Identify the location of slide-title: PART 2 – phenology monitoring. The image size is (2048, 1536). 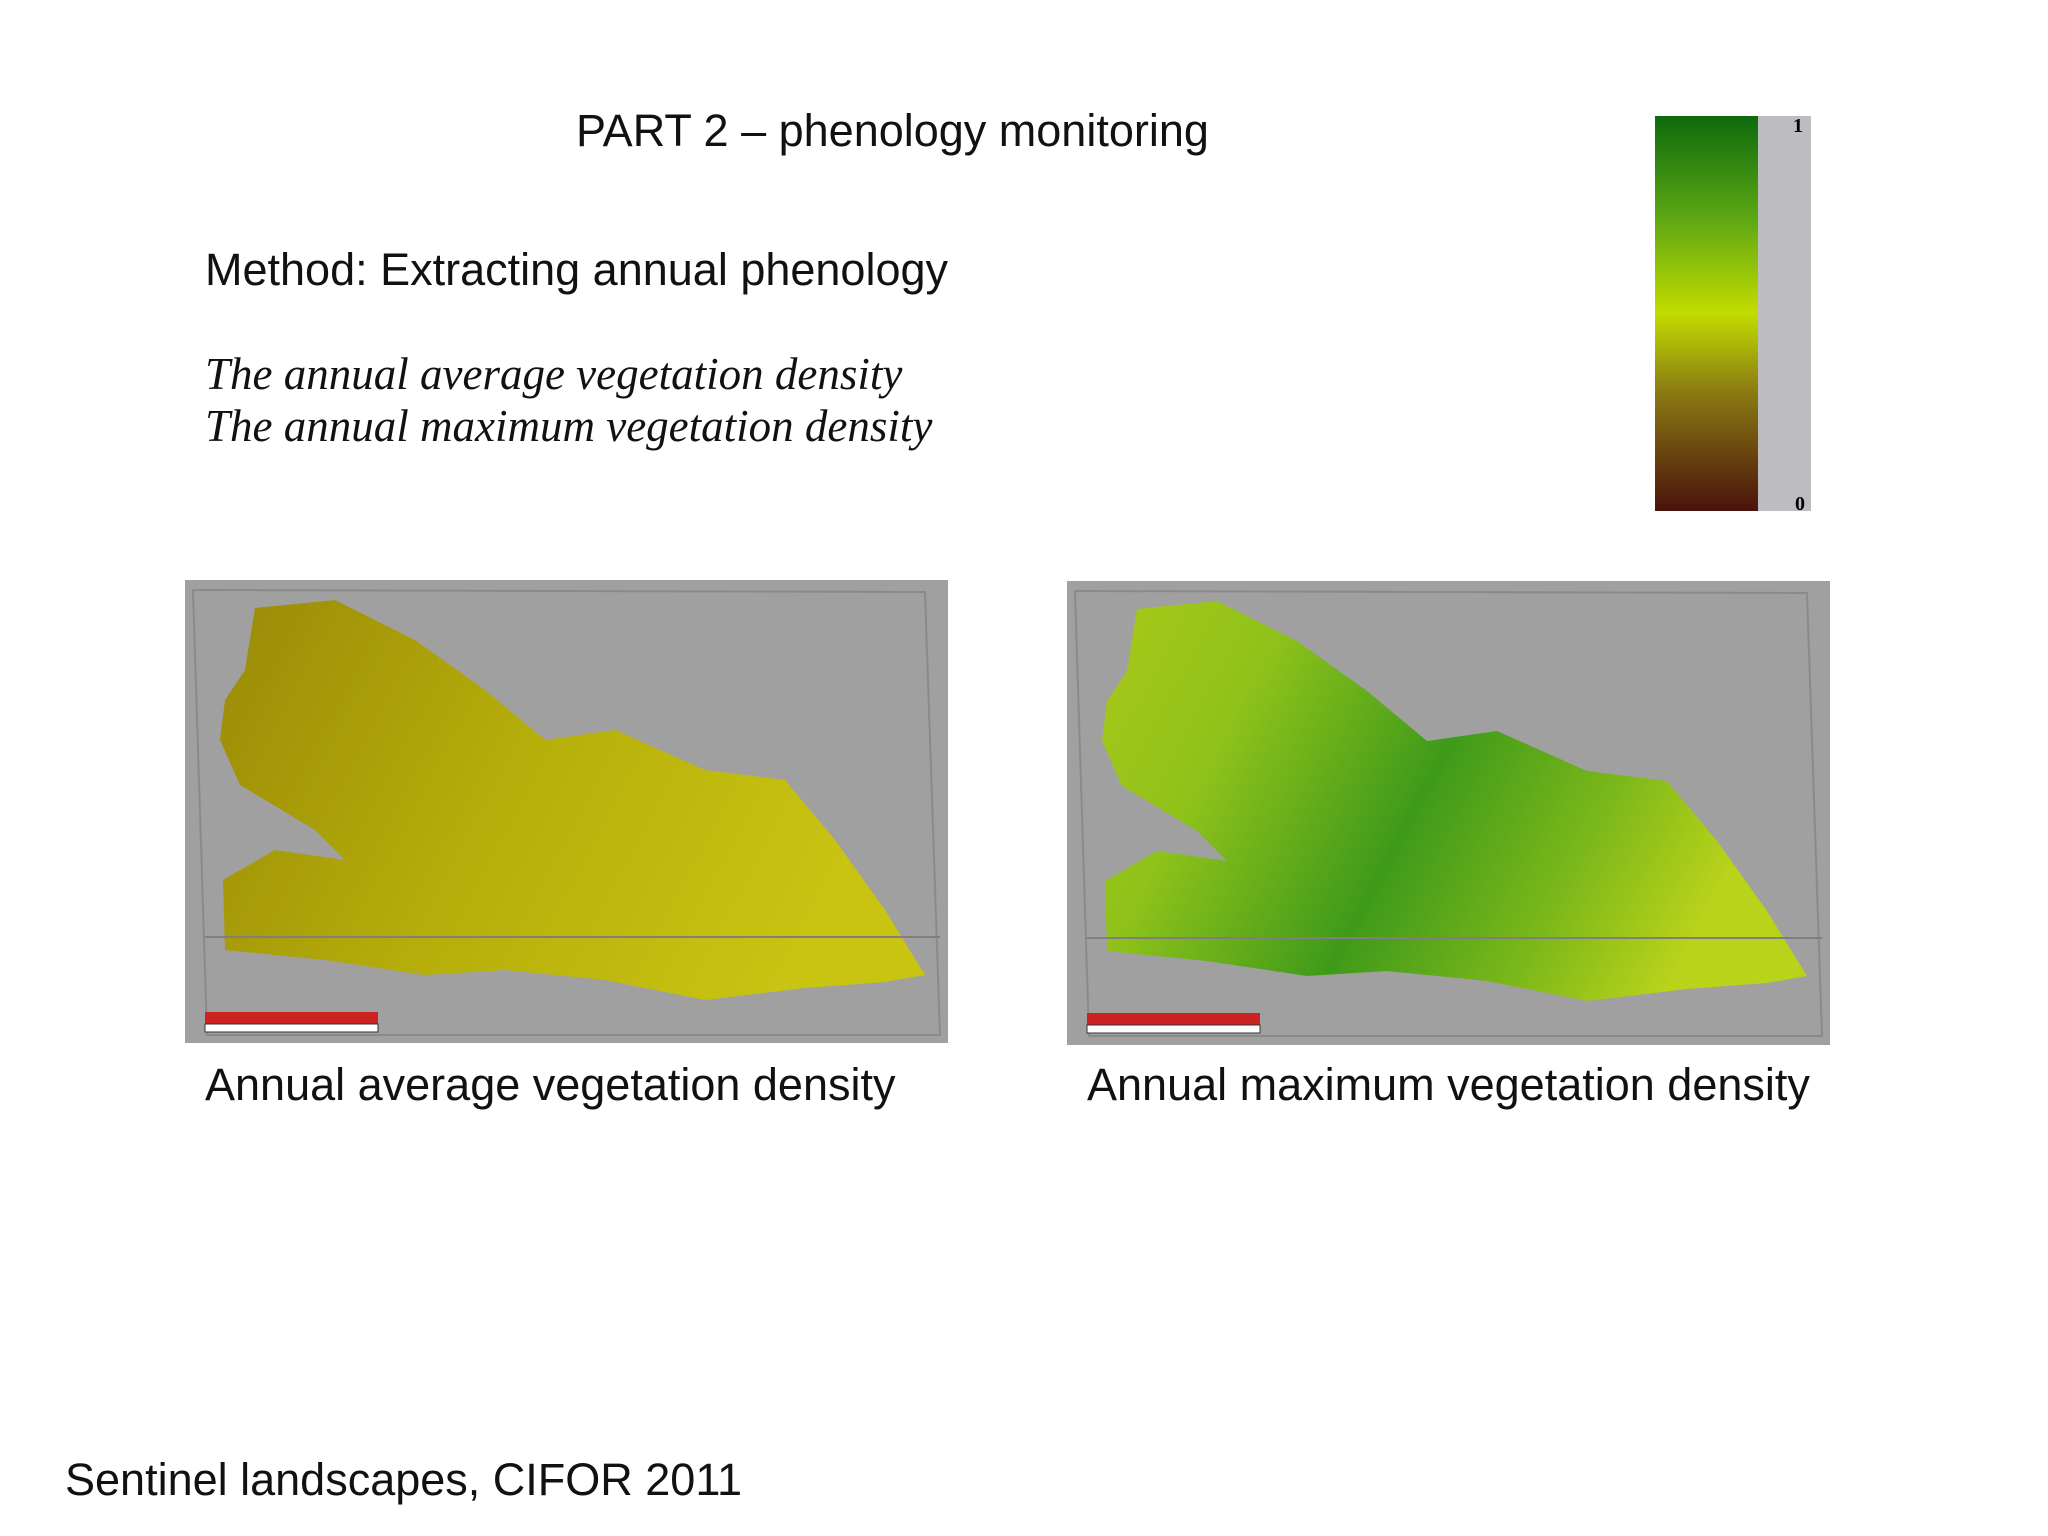
(892, 130).